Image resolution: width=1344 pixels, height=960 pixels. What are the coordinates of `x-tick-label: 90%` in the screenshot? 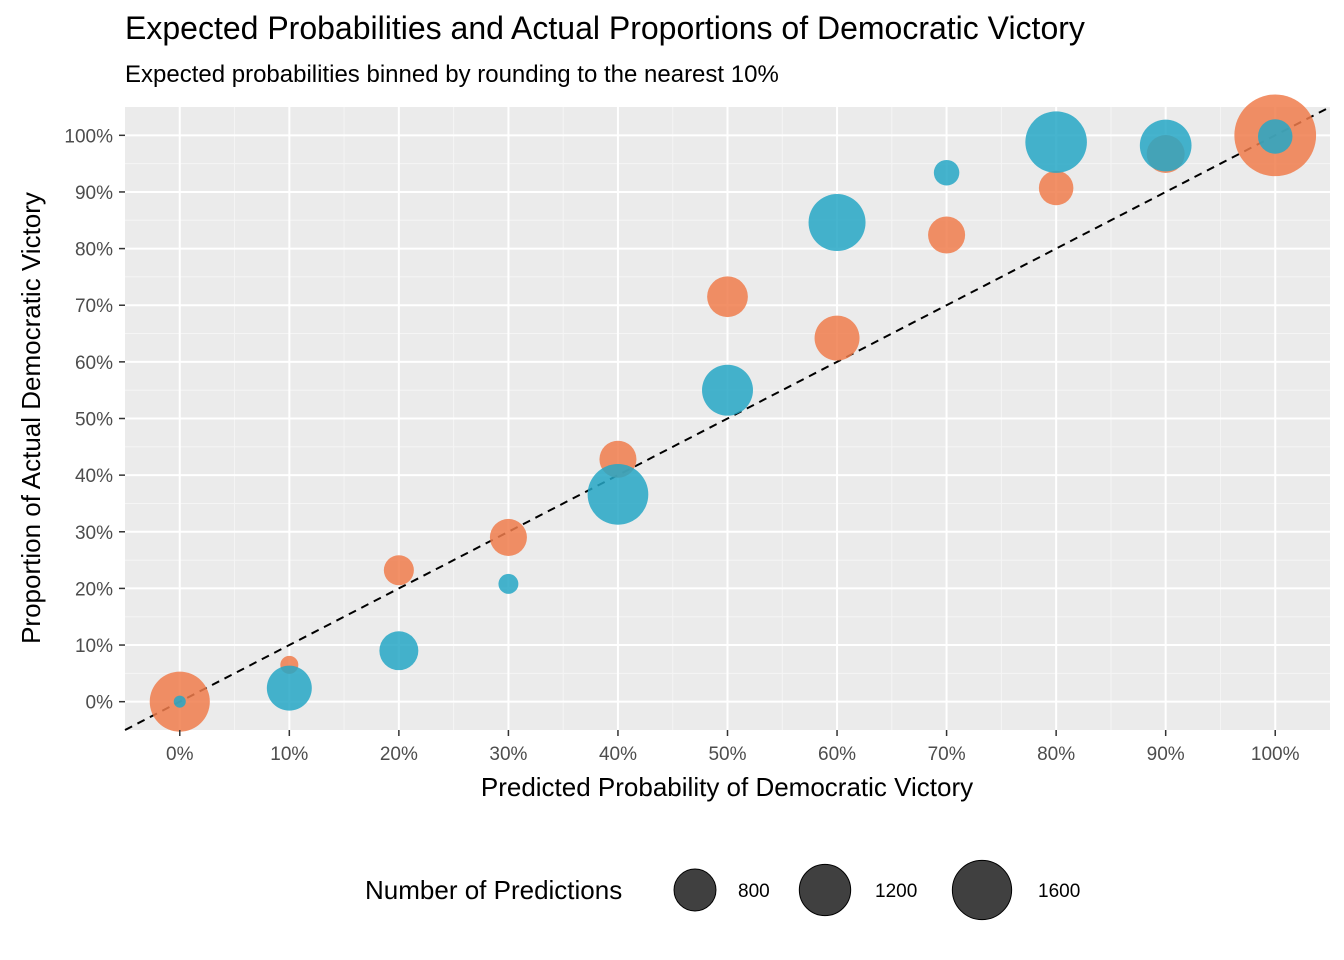 It's located at (1166, 754).